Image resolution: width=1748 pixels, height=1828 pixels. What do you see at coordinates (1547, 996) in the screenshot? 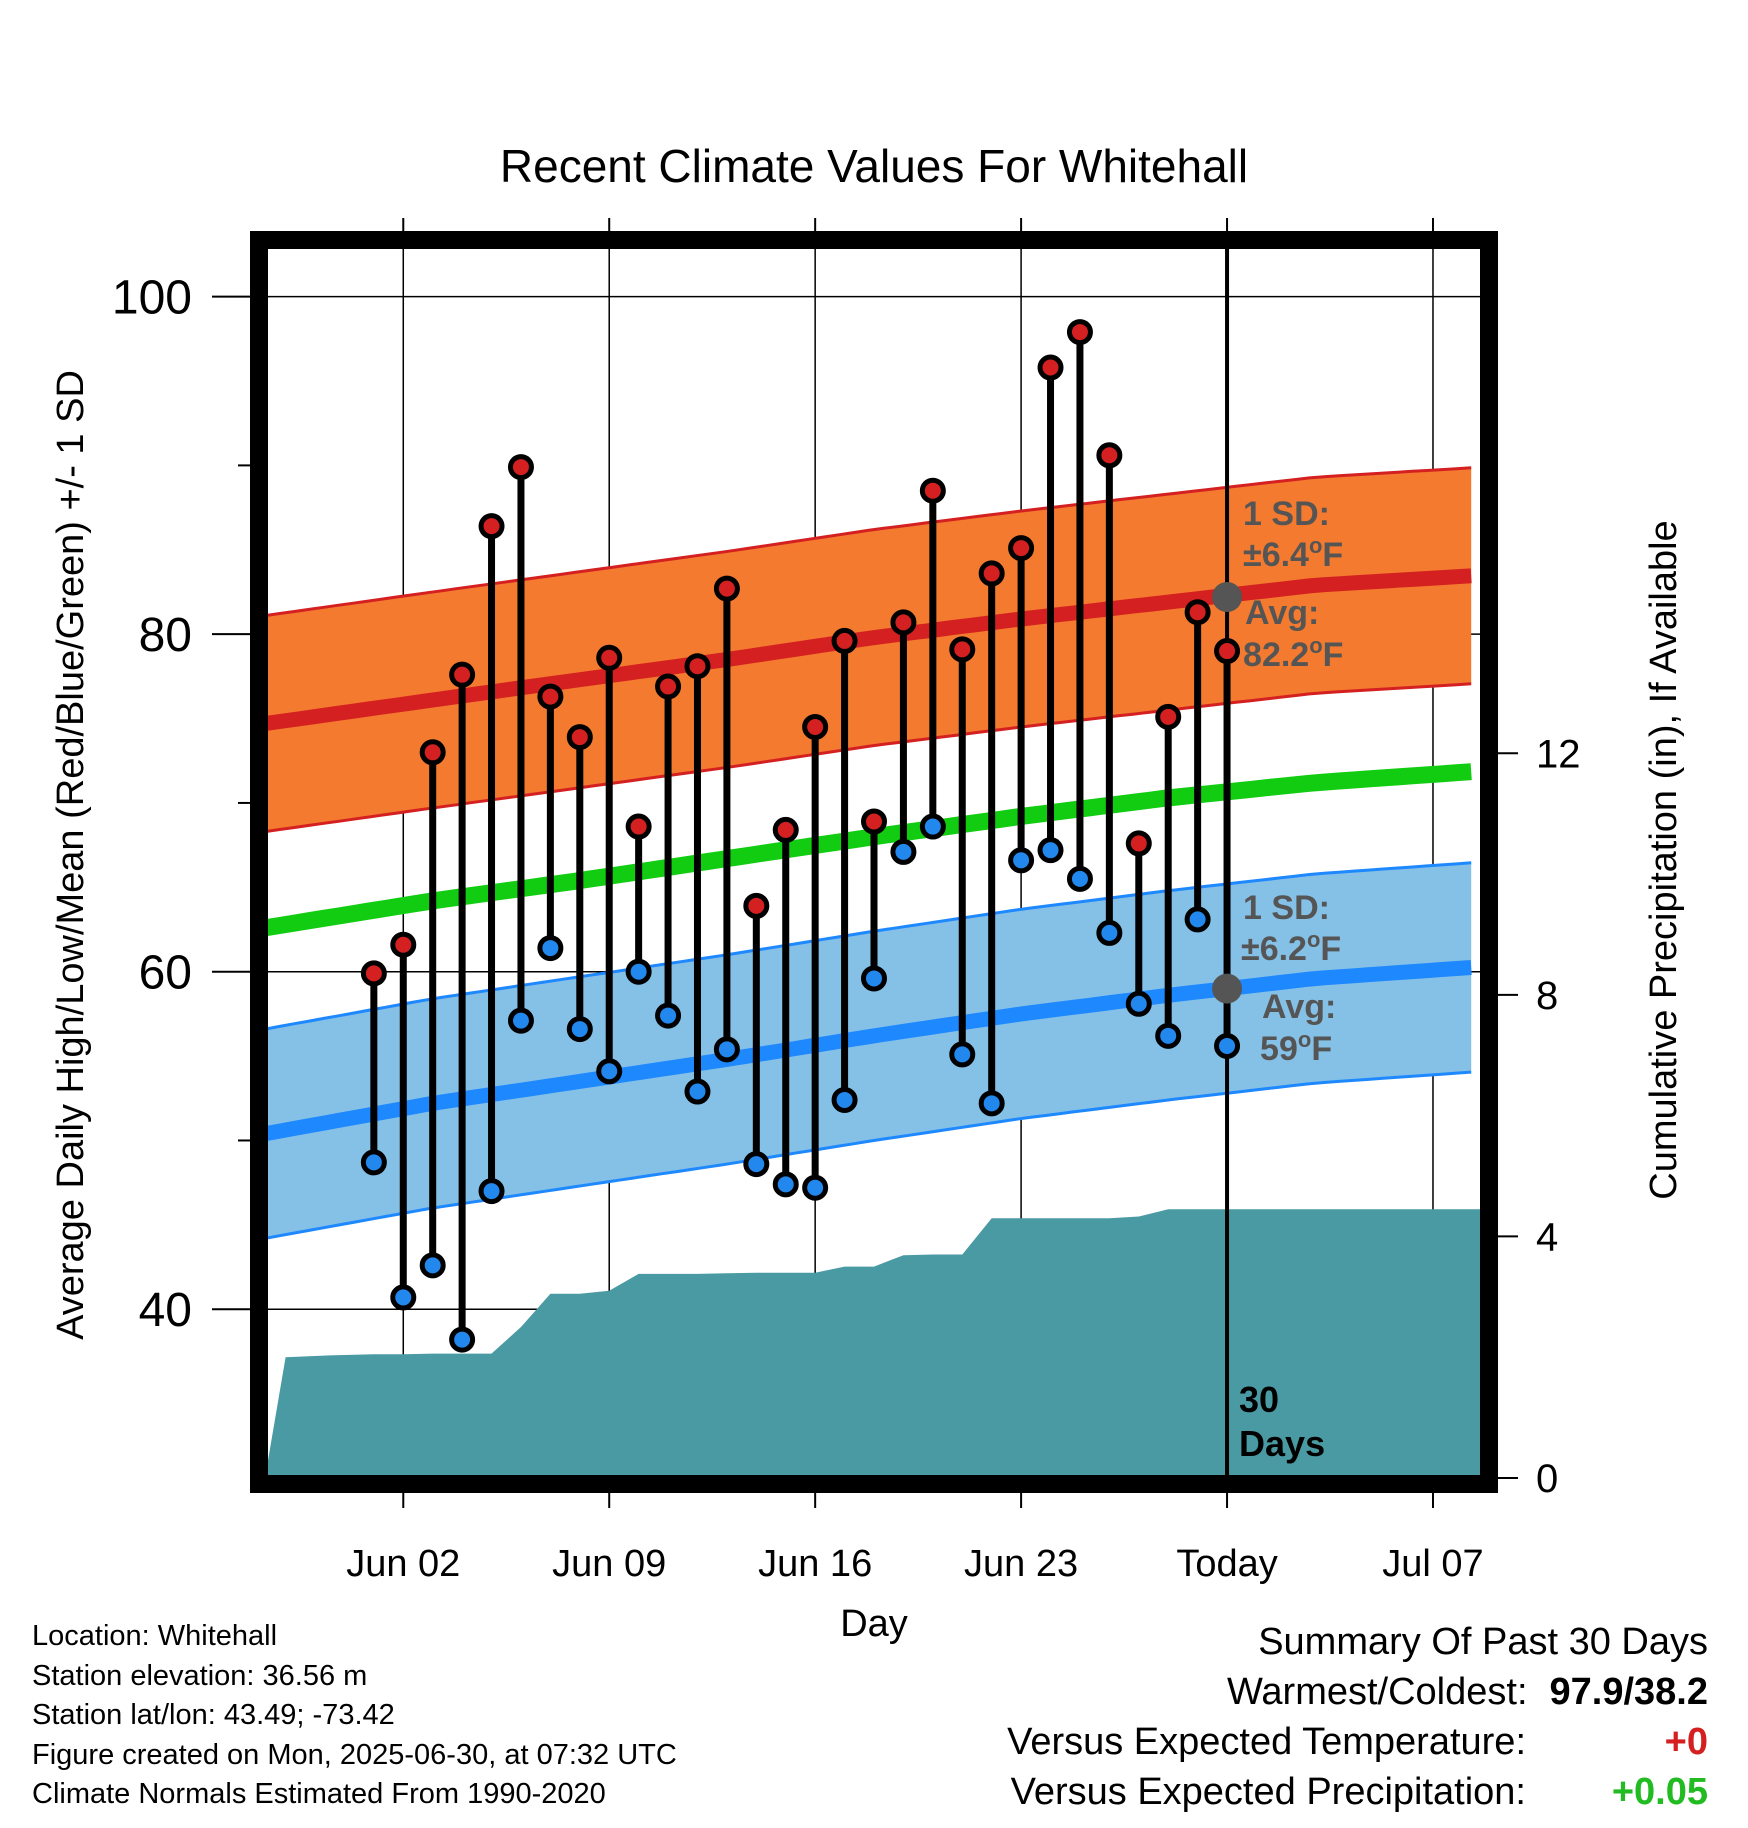
I see `y2-tick-label: 8` at bounding box center [1547, 996].